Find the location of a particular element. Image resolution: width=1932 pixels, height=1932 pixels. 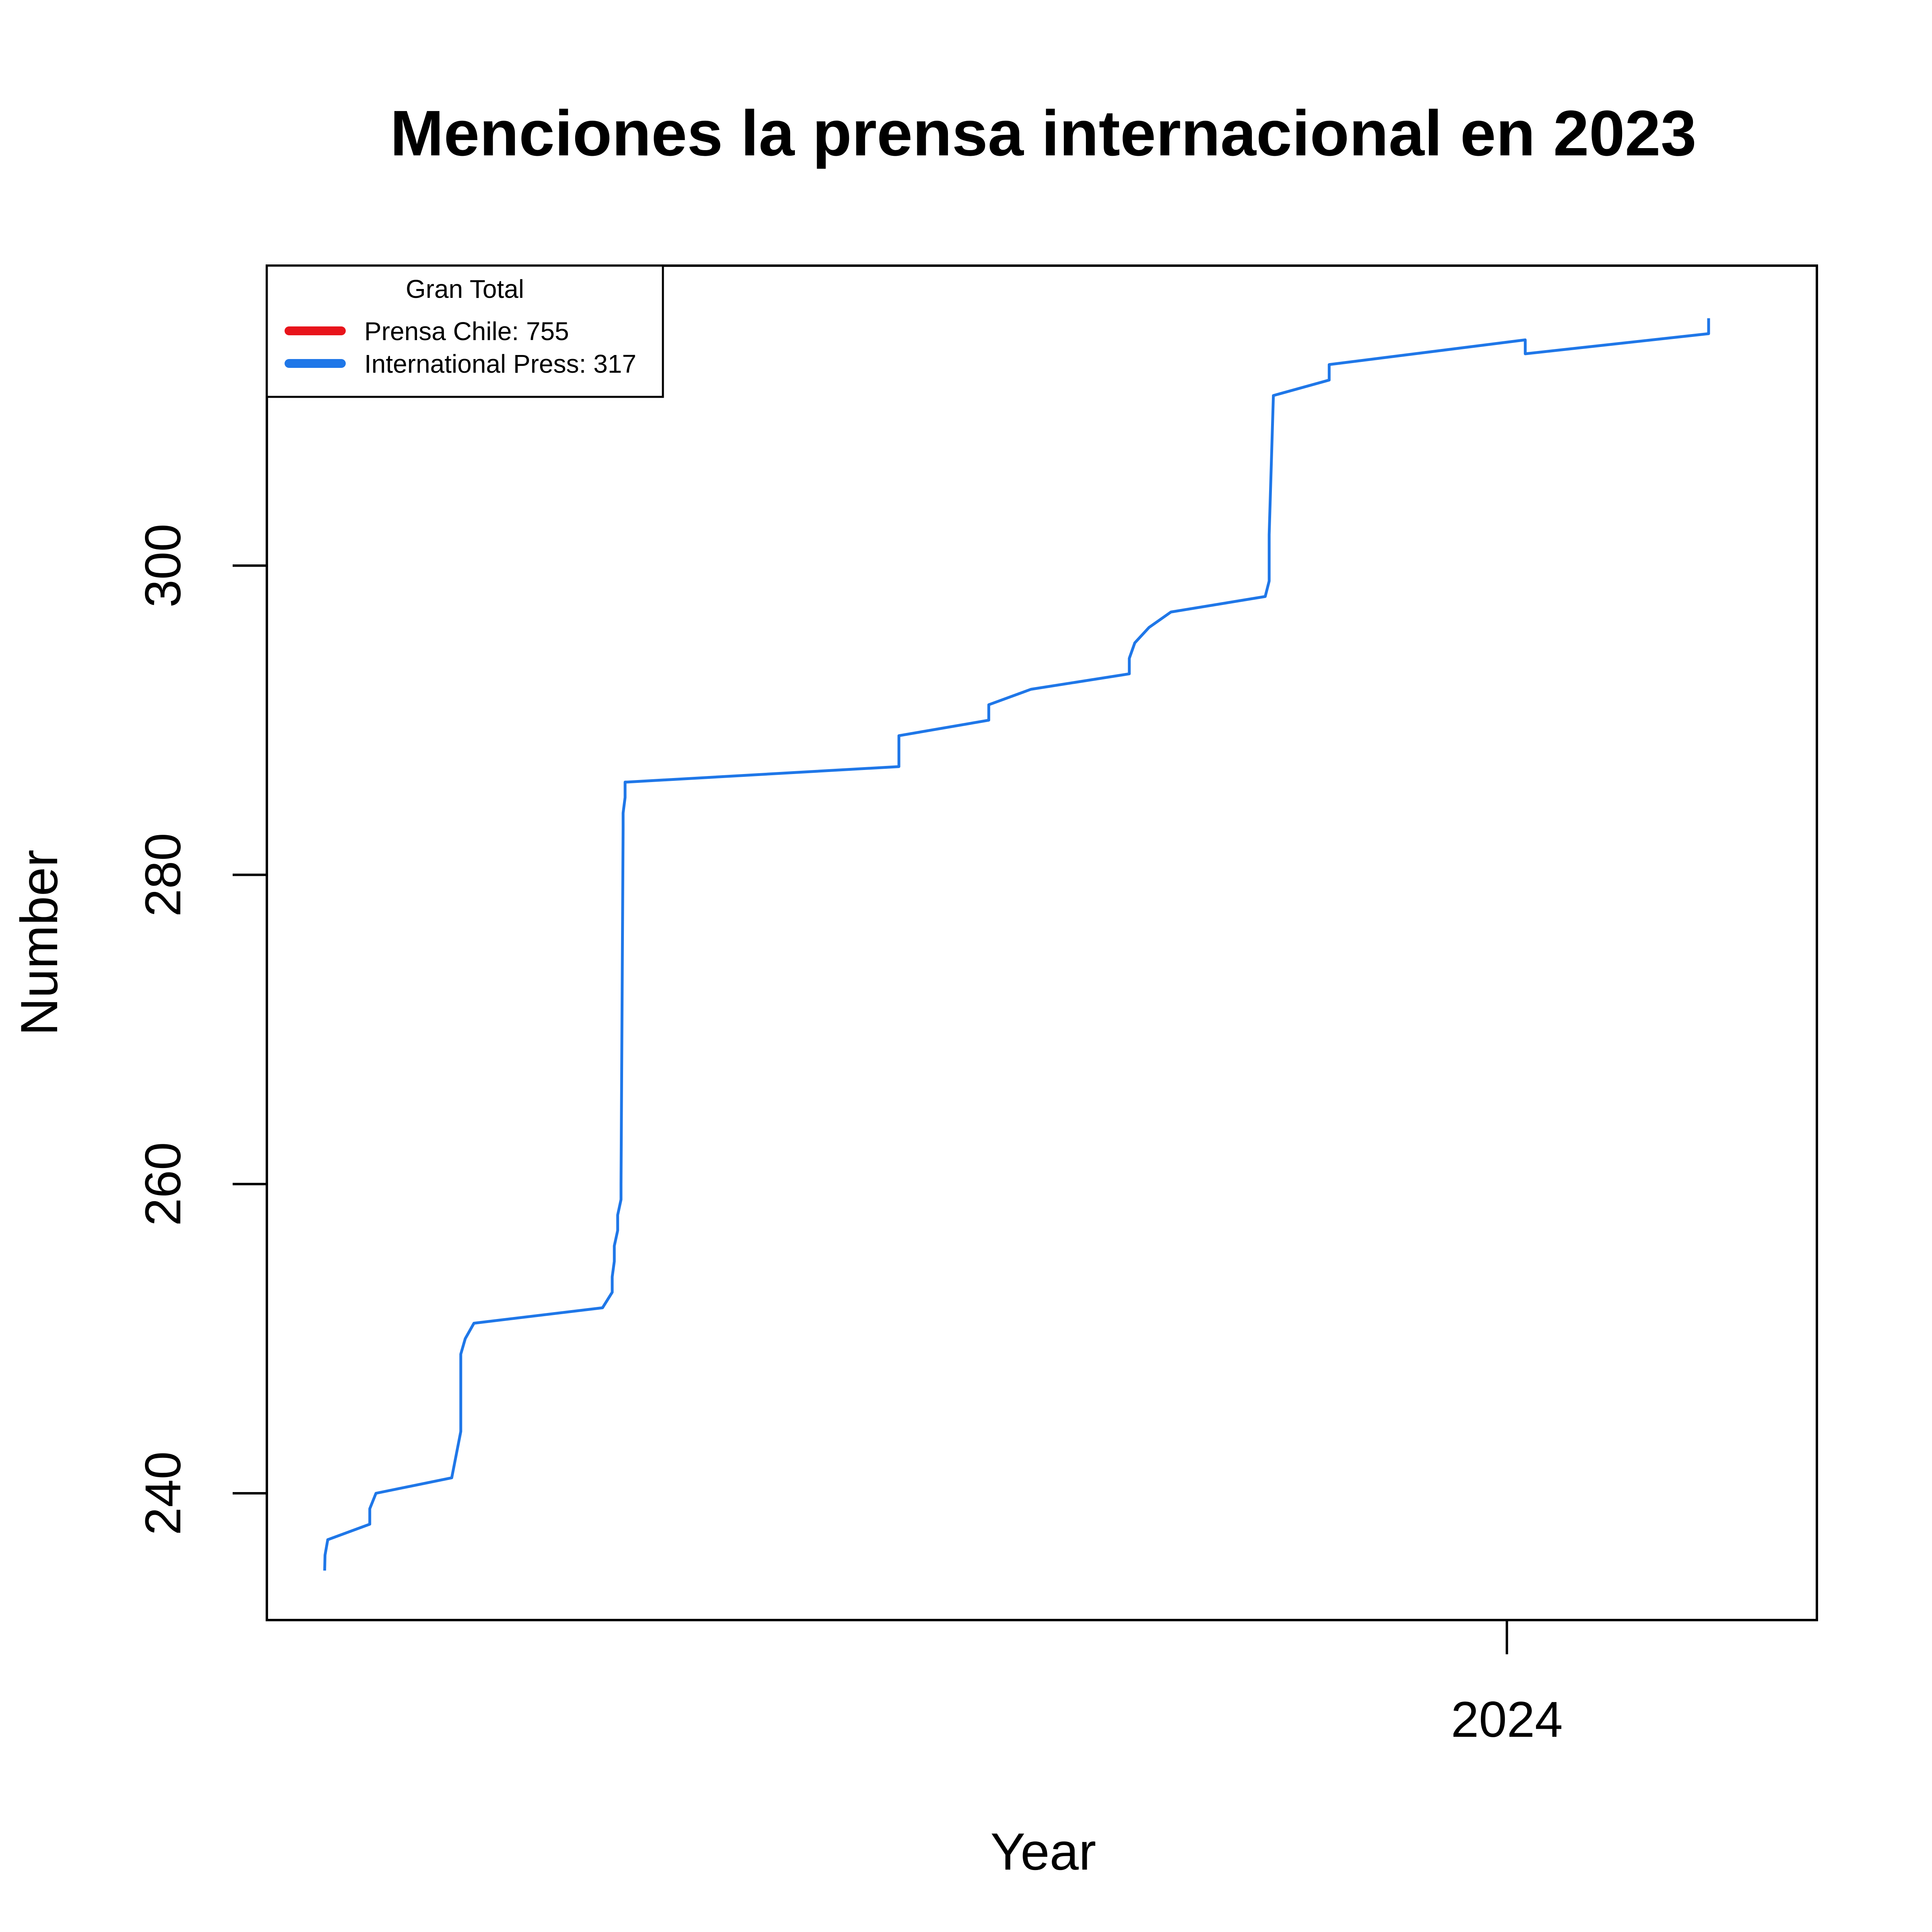

x-tick-label-2024: 2024 is located at coordinates (1507, 1720).